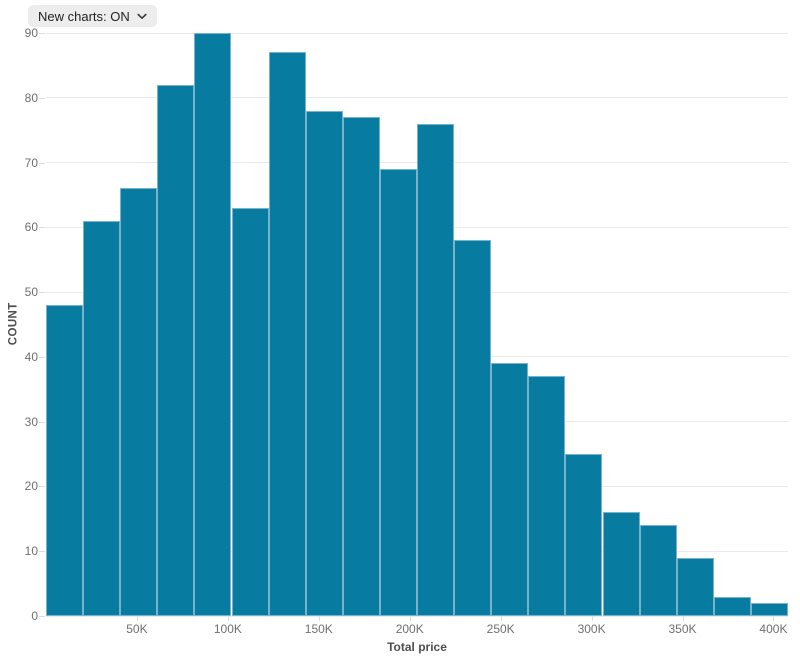  What do you see at coordinates (409, 629) in the screenshot?
I see `x-tick-label: 200K` at bounding box center [409, 629].